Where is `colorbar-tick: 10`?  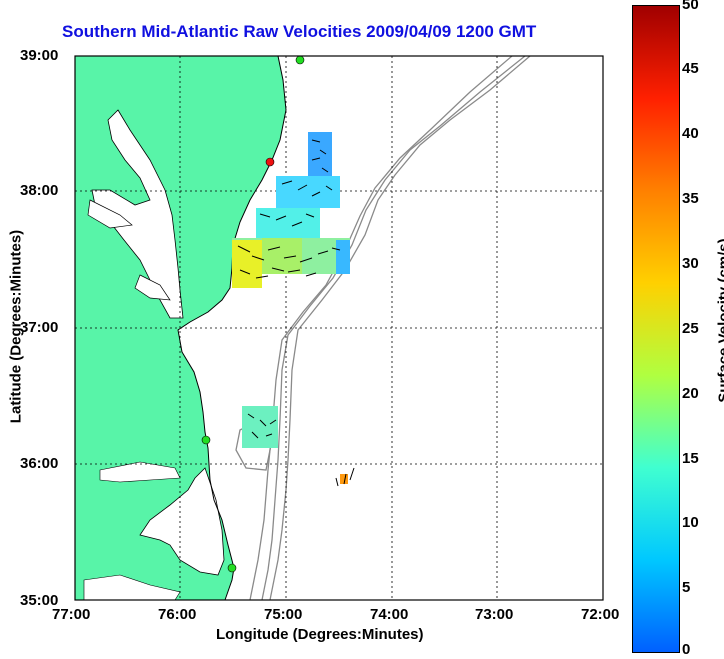
colorbar-tick: 10 is located at coordinates (690, 522).